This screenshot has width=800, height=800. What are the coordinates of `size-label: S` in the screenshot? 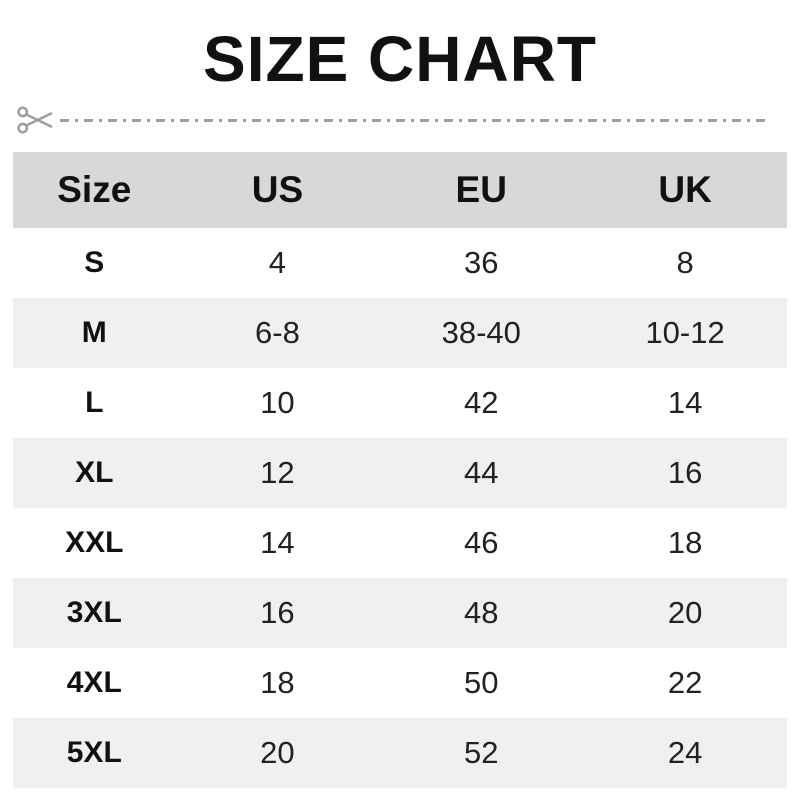 It's located at (94, 262).